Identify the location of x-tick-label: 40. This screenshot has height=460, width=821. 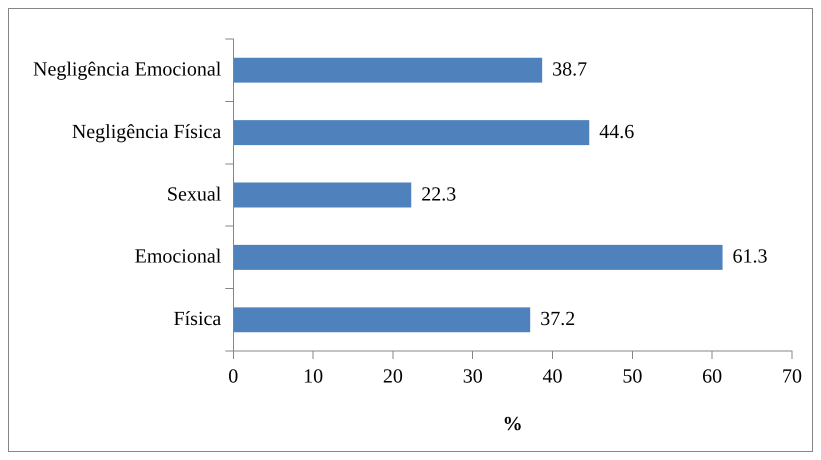
(552, 376).